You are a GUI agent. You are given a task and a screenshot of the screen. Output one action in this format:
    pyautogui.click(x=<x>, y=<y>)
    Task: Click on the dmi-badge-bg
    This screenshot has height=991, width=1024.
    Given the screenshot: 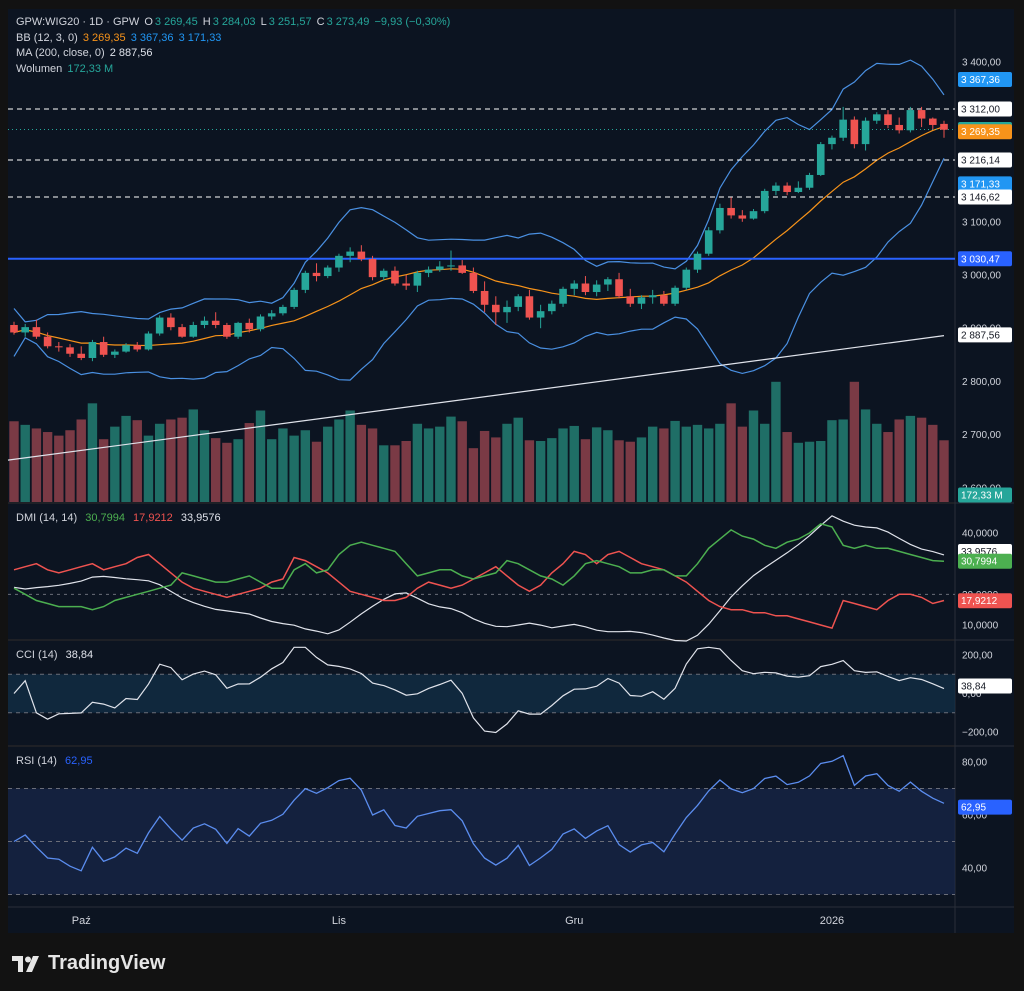 What is the action you would take?
    pyautogui.click(x=985, y=561)
    